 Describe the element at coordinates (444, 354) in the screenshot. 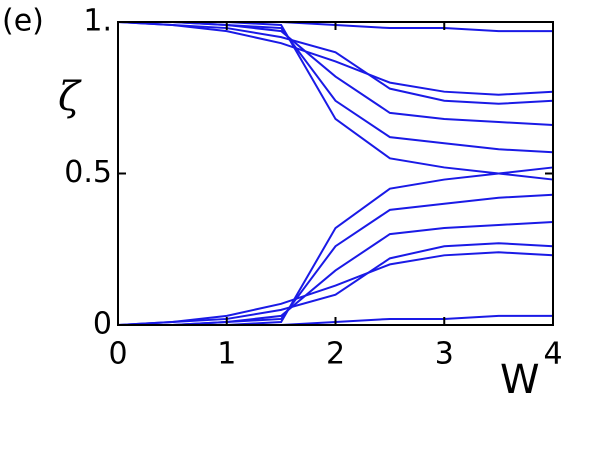

I see `x-tick-label: 3` at that location.